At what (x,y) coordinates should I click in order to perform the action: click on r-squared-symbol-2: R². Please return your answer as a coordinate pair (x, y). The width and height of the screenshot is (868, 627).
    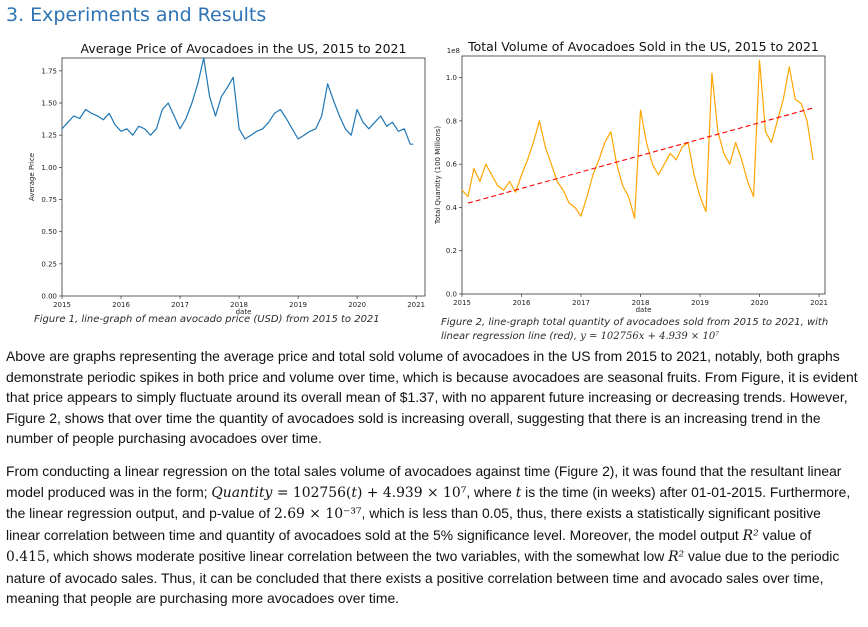
    Looking at the image, I should click on (676, 557).